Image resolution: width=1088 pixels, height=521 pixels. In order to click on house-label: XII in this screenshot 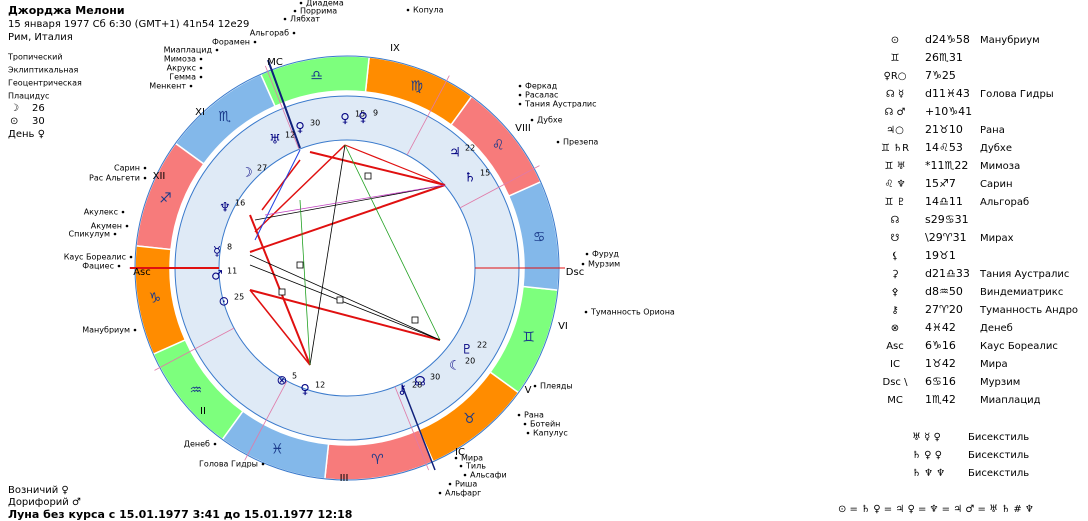, I will do `click(159, 176)`.